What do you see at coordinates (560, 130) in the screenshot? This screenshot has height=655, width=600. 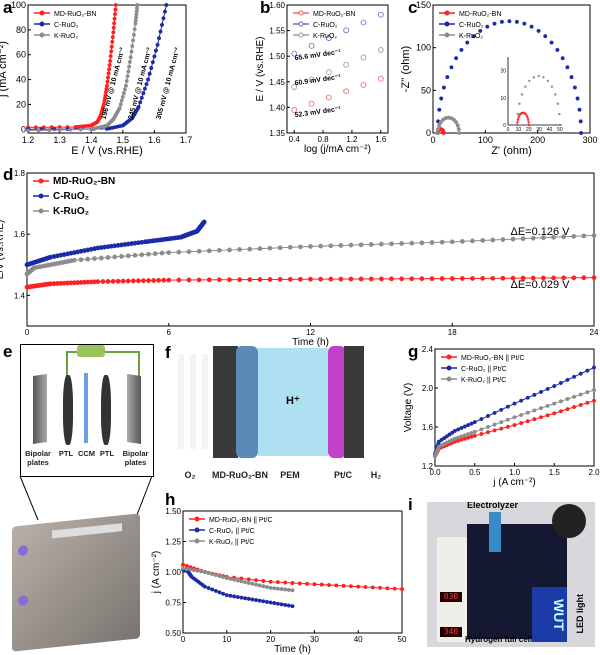 I see `inset-x-tick-label: 50` at bounding box center [560, 130].